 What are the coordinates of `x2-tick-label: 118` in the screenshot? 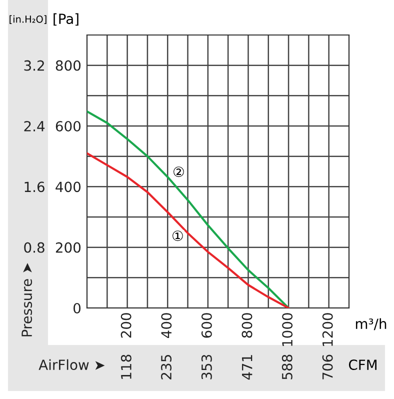 It's located at (126, 366).